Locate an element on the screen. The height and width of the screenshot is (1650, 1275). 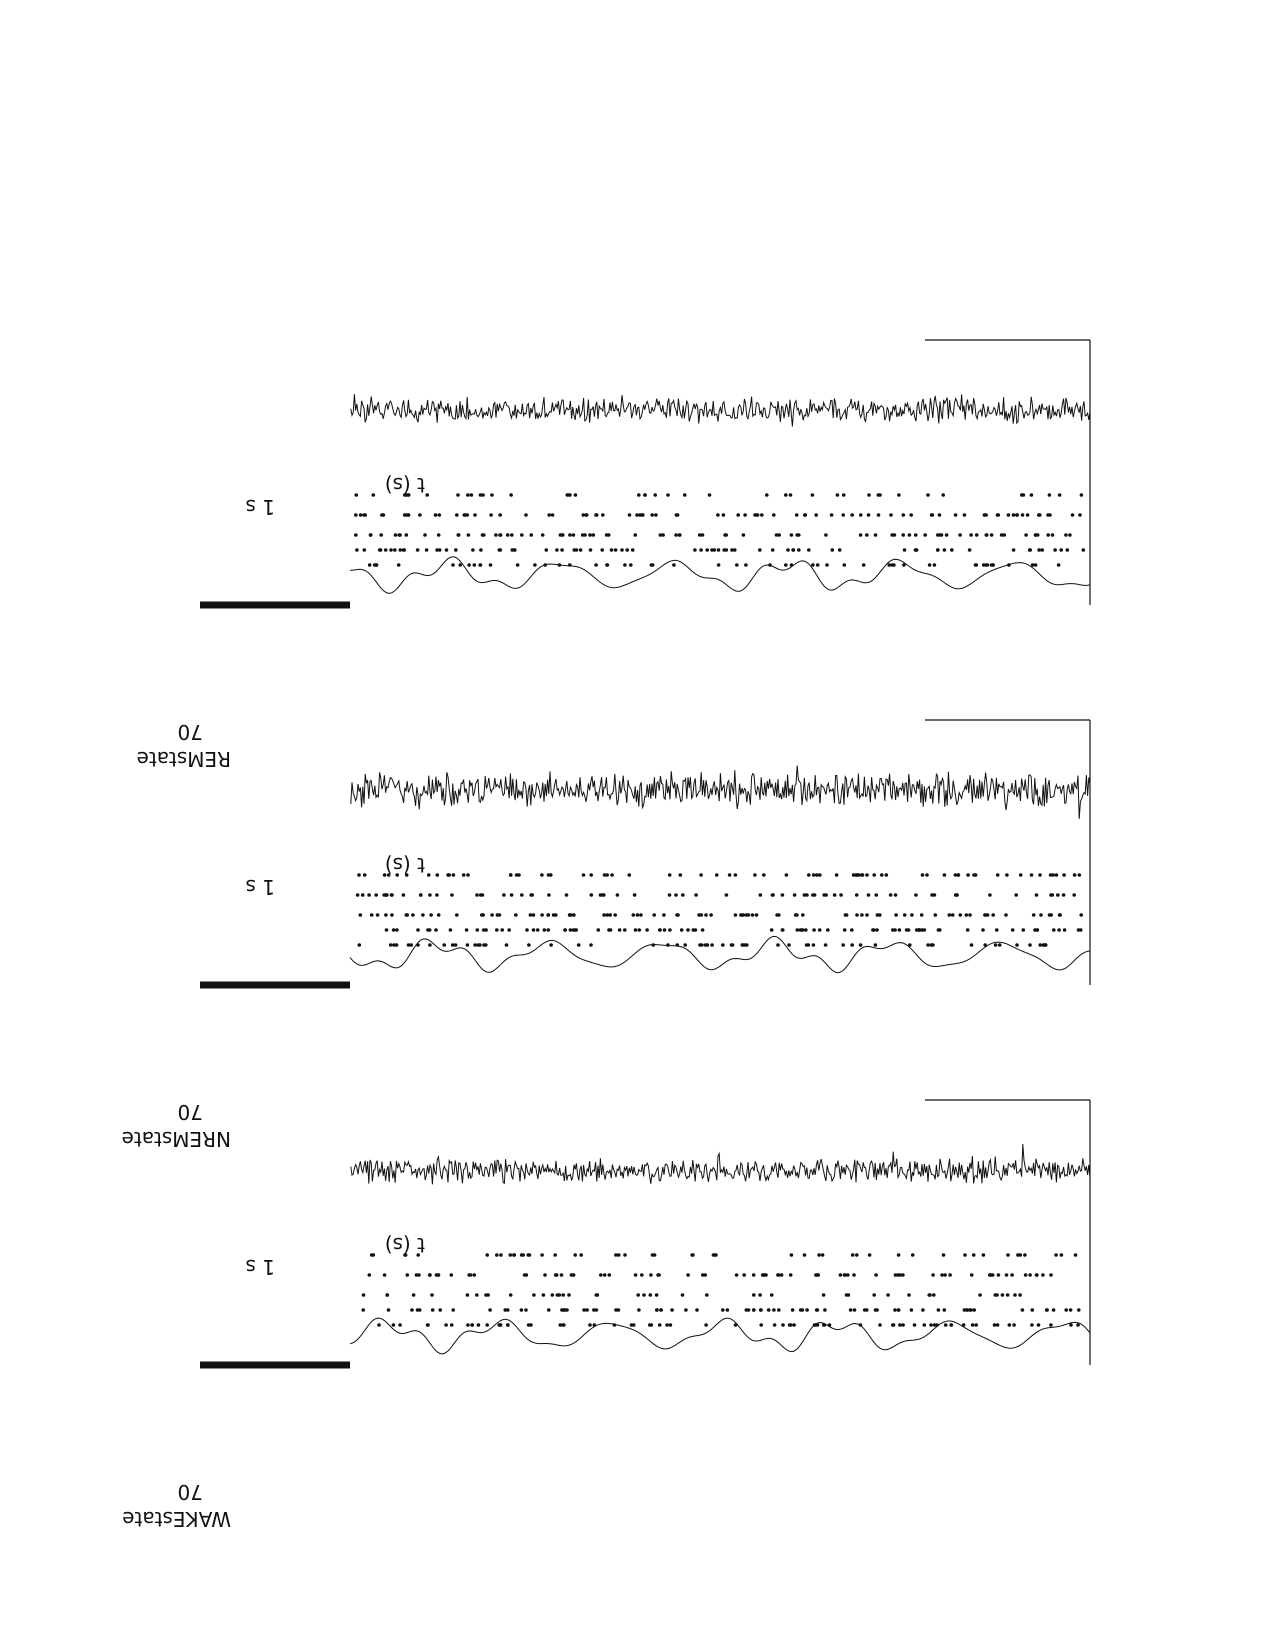
broadband-trace-rem is located at coordinates (720, 410).